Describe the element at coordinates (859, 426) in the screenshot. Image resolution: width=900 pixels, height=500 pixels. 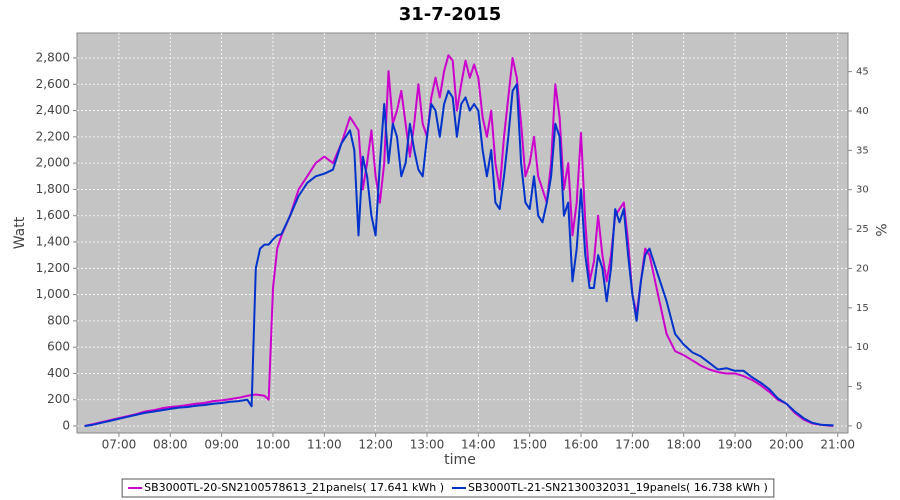
I see `y2-tick-label: 0` at that location.